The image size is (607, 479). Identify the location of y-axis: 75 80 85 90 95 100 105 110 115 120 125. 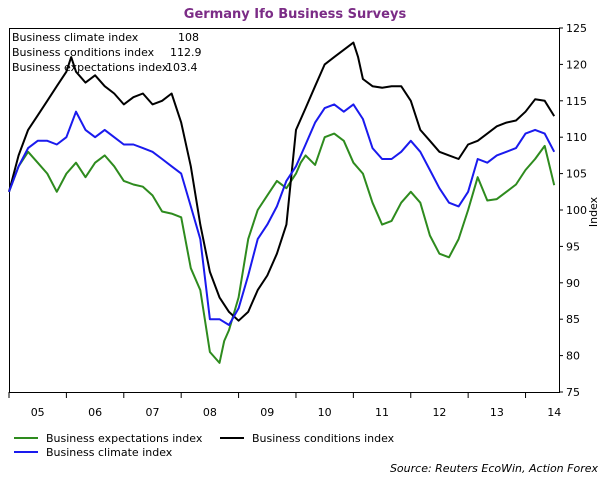
(573, 210).